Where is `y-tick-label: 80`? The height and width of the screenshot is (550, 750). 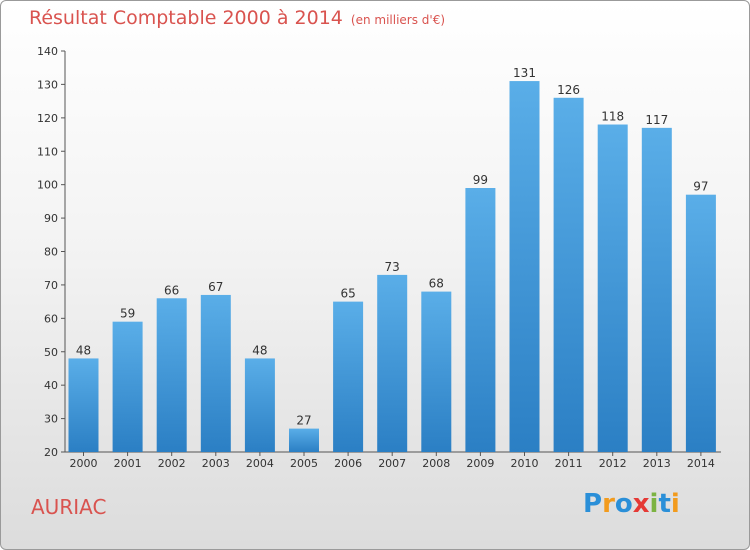 y-tick-label: 80 is located at coordinates (51, 252).